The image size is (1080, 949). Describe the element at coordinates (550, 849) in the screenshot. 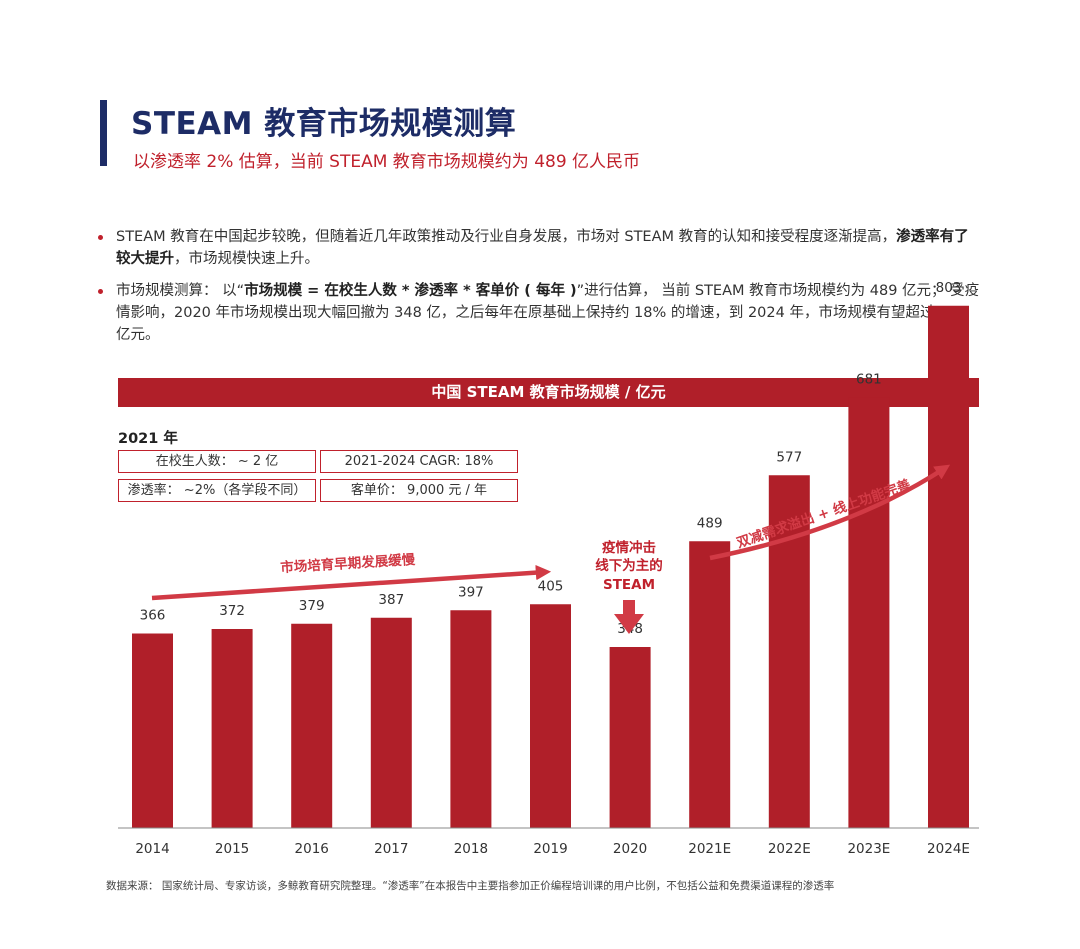

I see `x-tick-label-2019: 2019` at that location.